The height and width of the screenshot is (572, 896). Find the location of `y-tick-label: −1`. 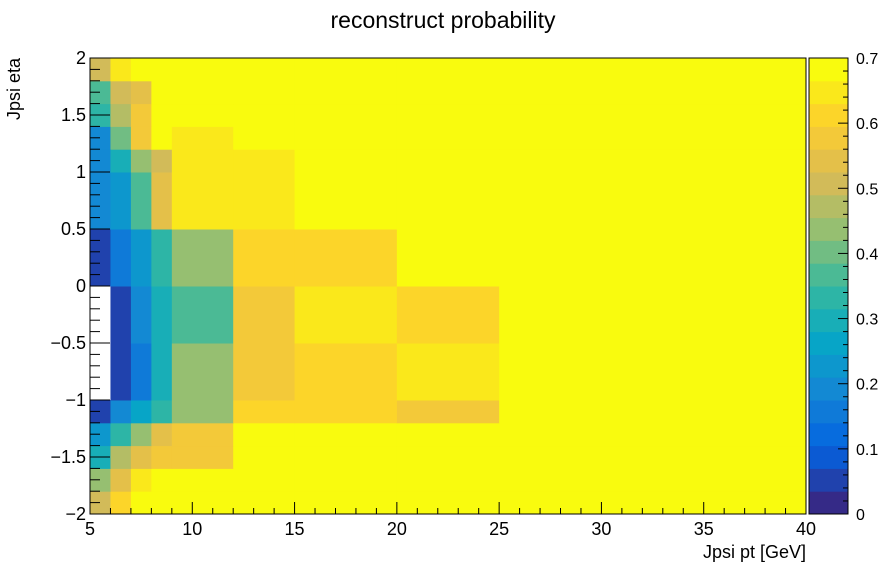

y-tick-label: −1 is located at coordinates (75, 400).